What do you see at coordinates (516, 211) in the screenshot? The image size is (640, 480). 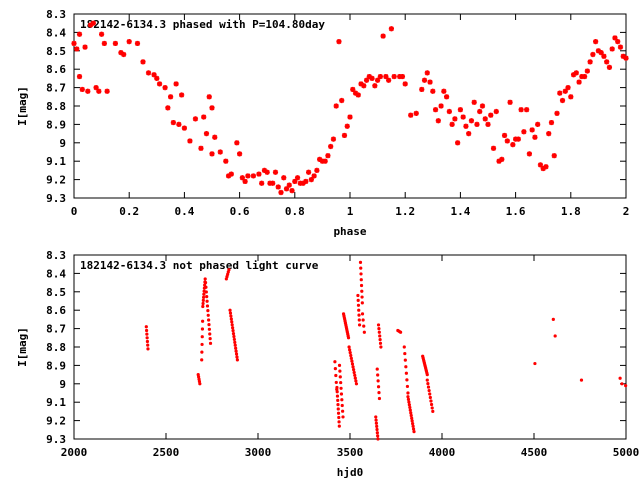 I see `phased-x-tick-label: 1.6` at bounding box center [516, 211].